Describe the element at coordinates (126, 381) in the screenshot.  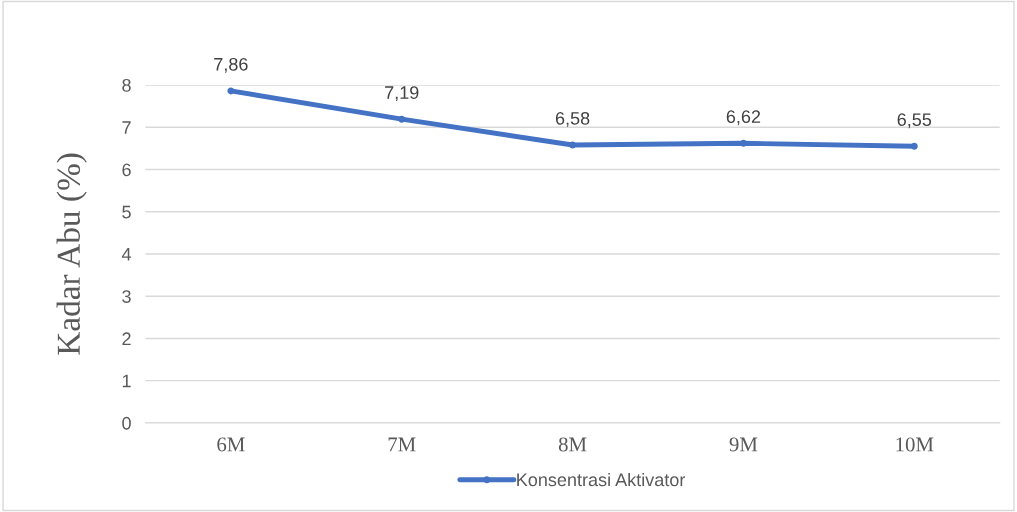
I see `y-tick-label: 1` at that location.